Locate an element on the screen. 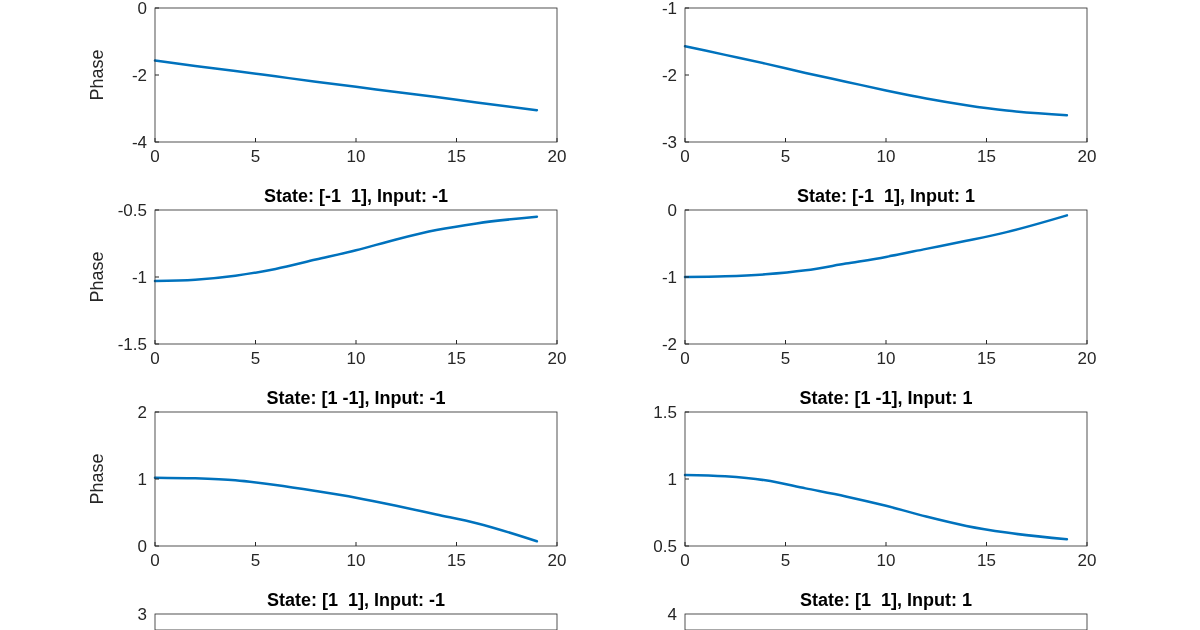 The width and height of the screenshot is (1200, 630). y-tick-label: 2 is located at coordinates (142, 412).